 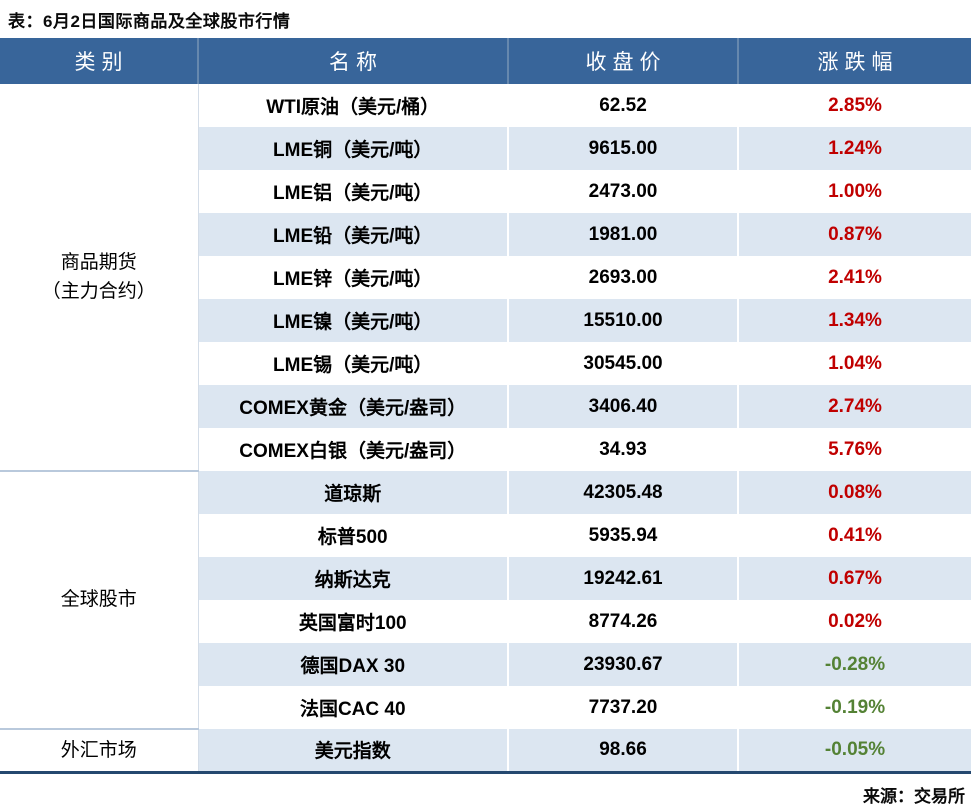 What do you see at coordinates (622, 492) in the screenshot?
I see `close-price-cell: 42305.48` at bounding box center [622, 492].